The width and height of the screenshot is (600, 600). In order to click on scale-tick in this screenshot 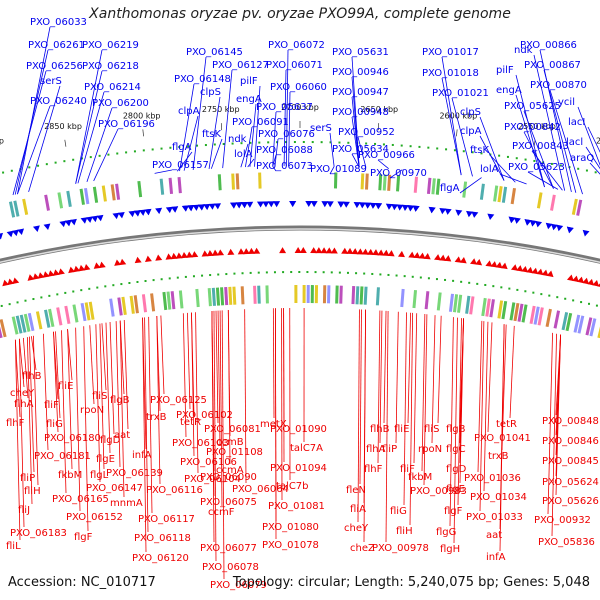, I will do `click(143, 133)`.